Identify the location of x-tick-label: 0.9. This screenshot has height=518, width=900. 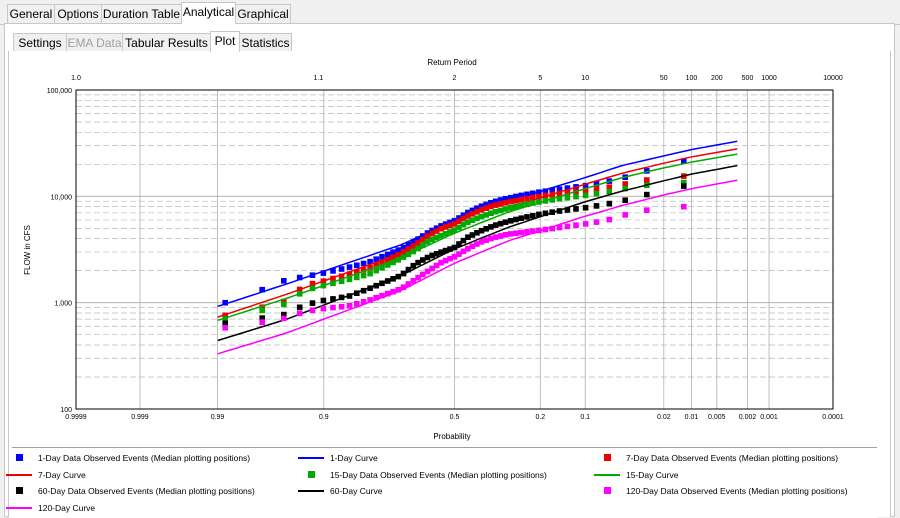
(324, 417).